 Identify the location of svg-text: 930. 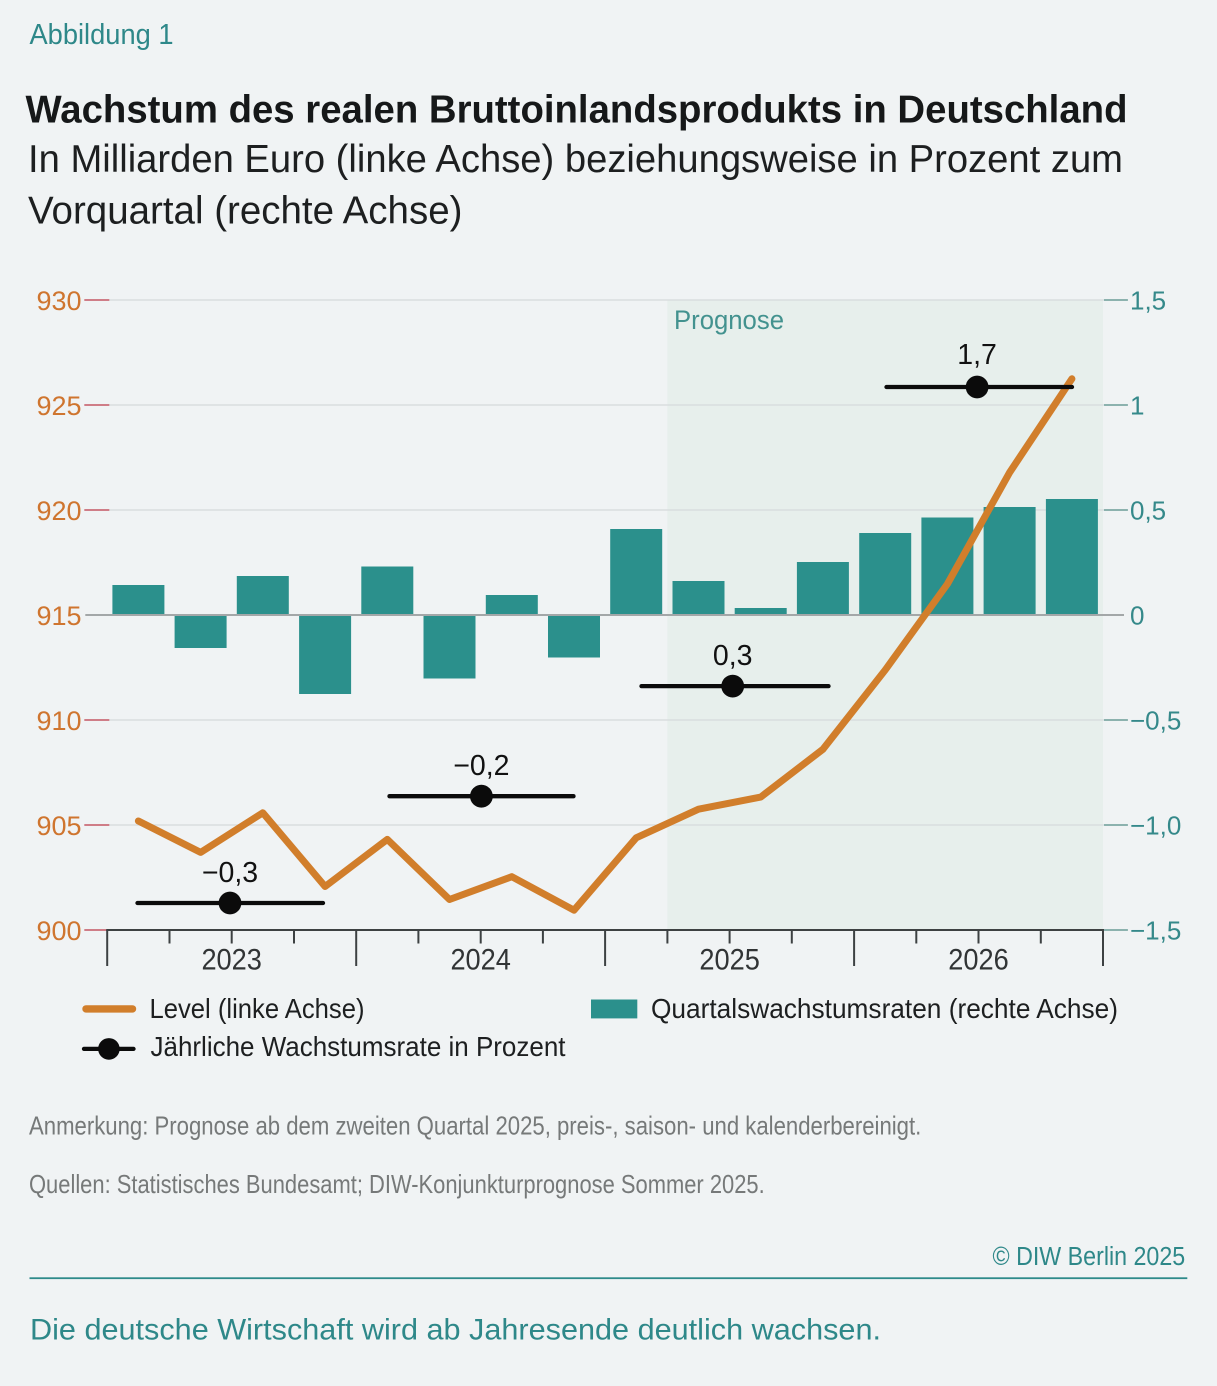
(58, 301).